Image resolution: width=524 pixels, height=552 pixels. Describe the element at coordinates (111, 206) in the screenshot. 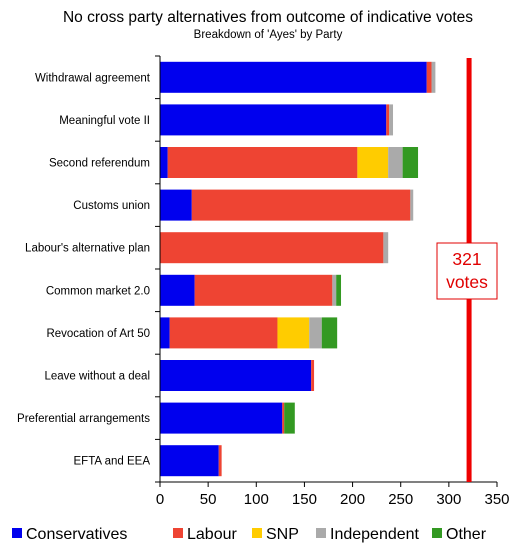

I see `category-label: Customs union` at that location.